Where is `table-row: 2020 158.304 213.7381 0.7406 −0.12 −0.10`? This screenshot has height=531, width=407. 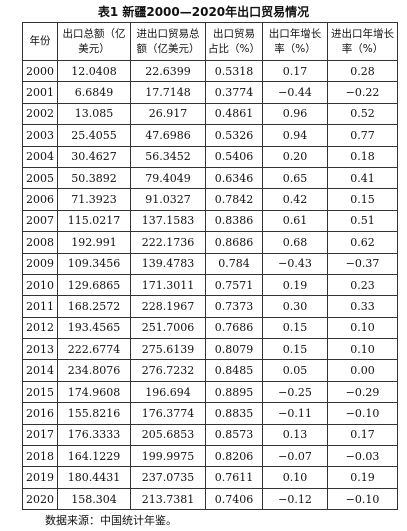
table-row: 2020 158.304 213.7381 0.7406 −0.12 −0.10 is located at coordinates (210, 499).